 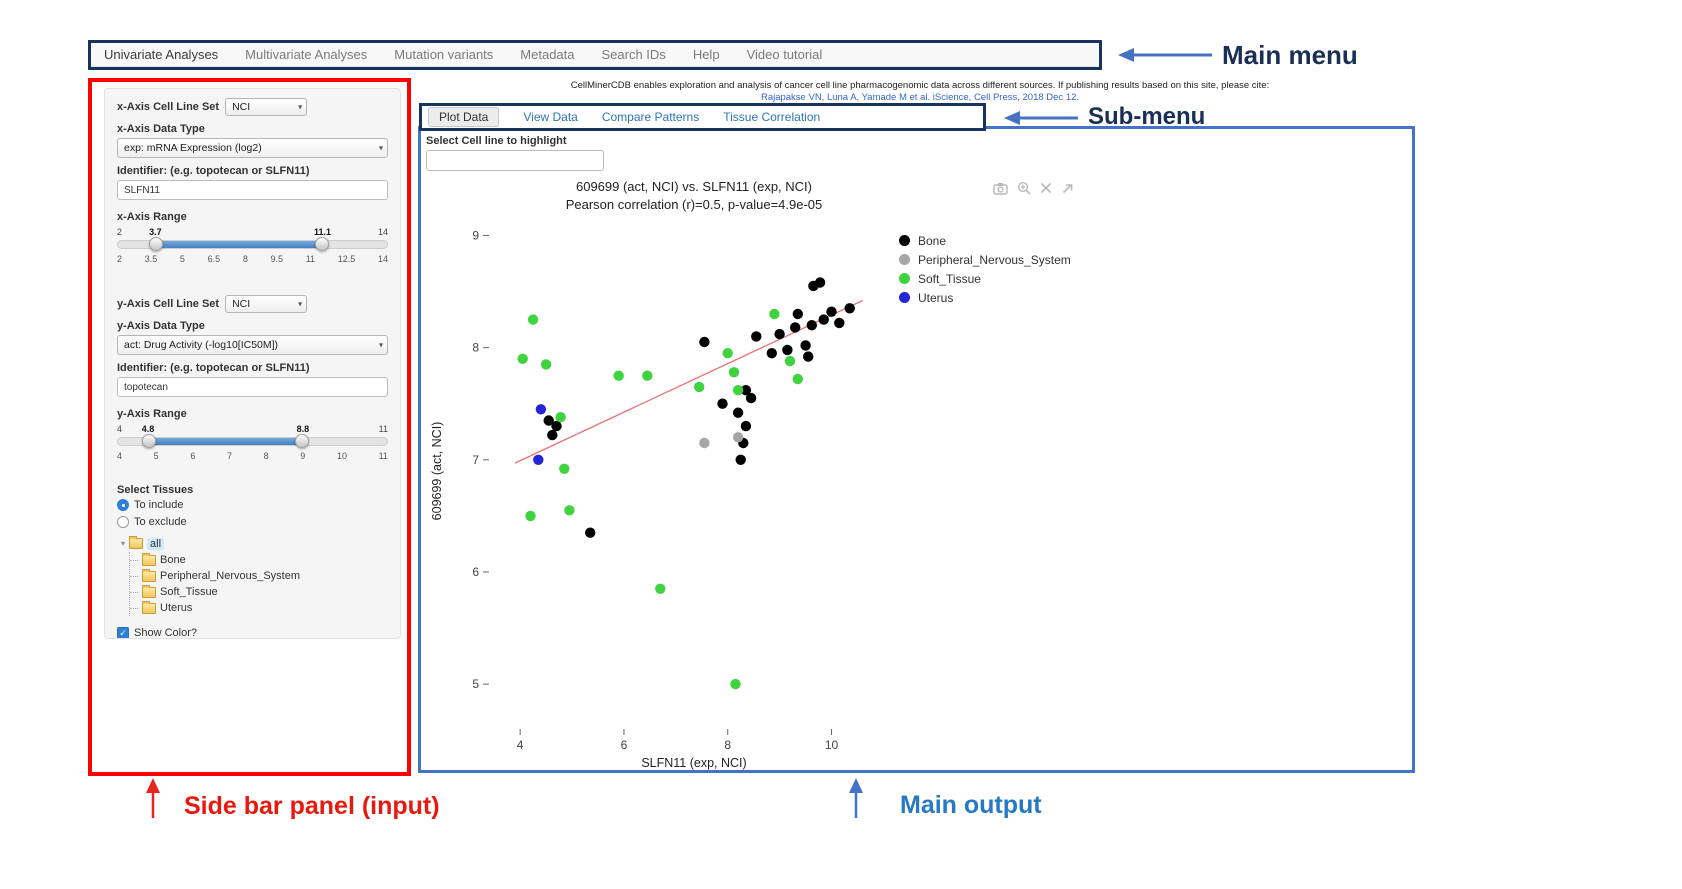 I want to click on tree-expand-icon: ▾, so click(x=123, y=543).